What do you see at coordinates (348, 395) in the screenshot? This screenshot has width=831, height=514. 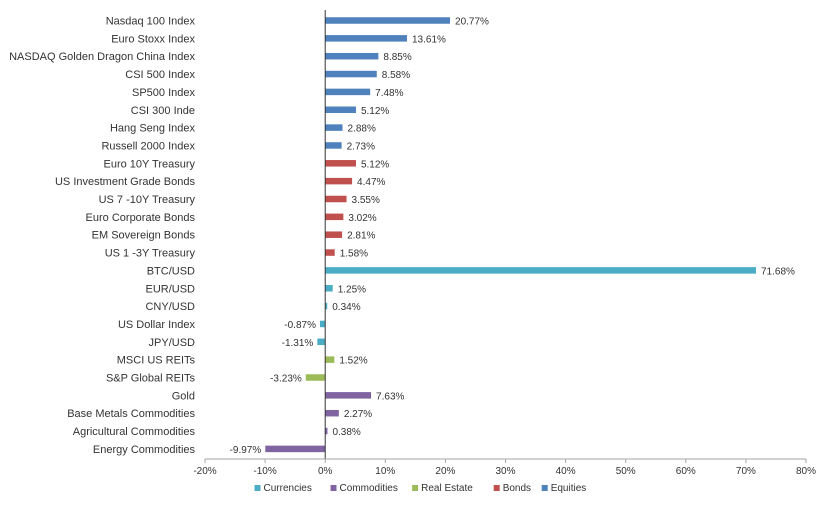 I see `bar-gold` at bounding box center [348, 395].